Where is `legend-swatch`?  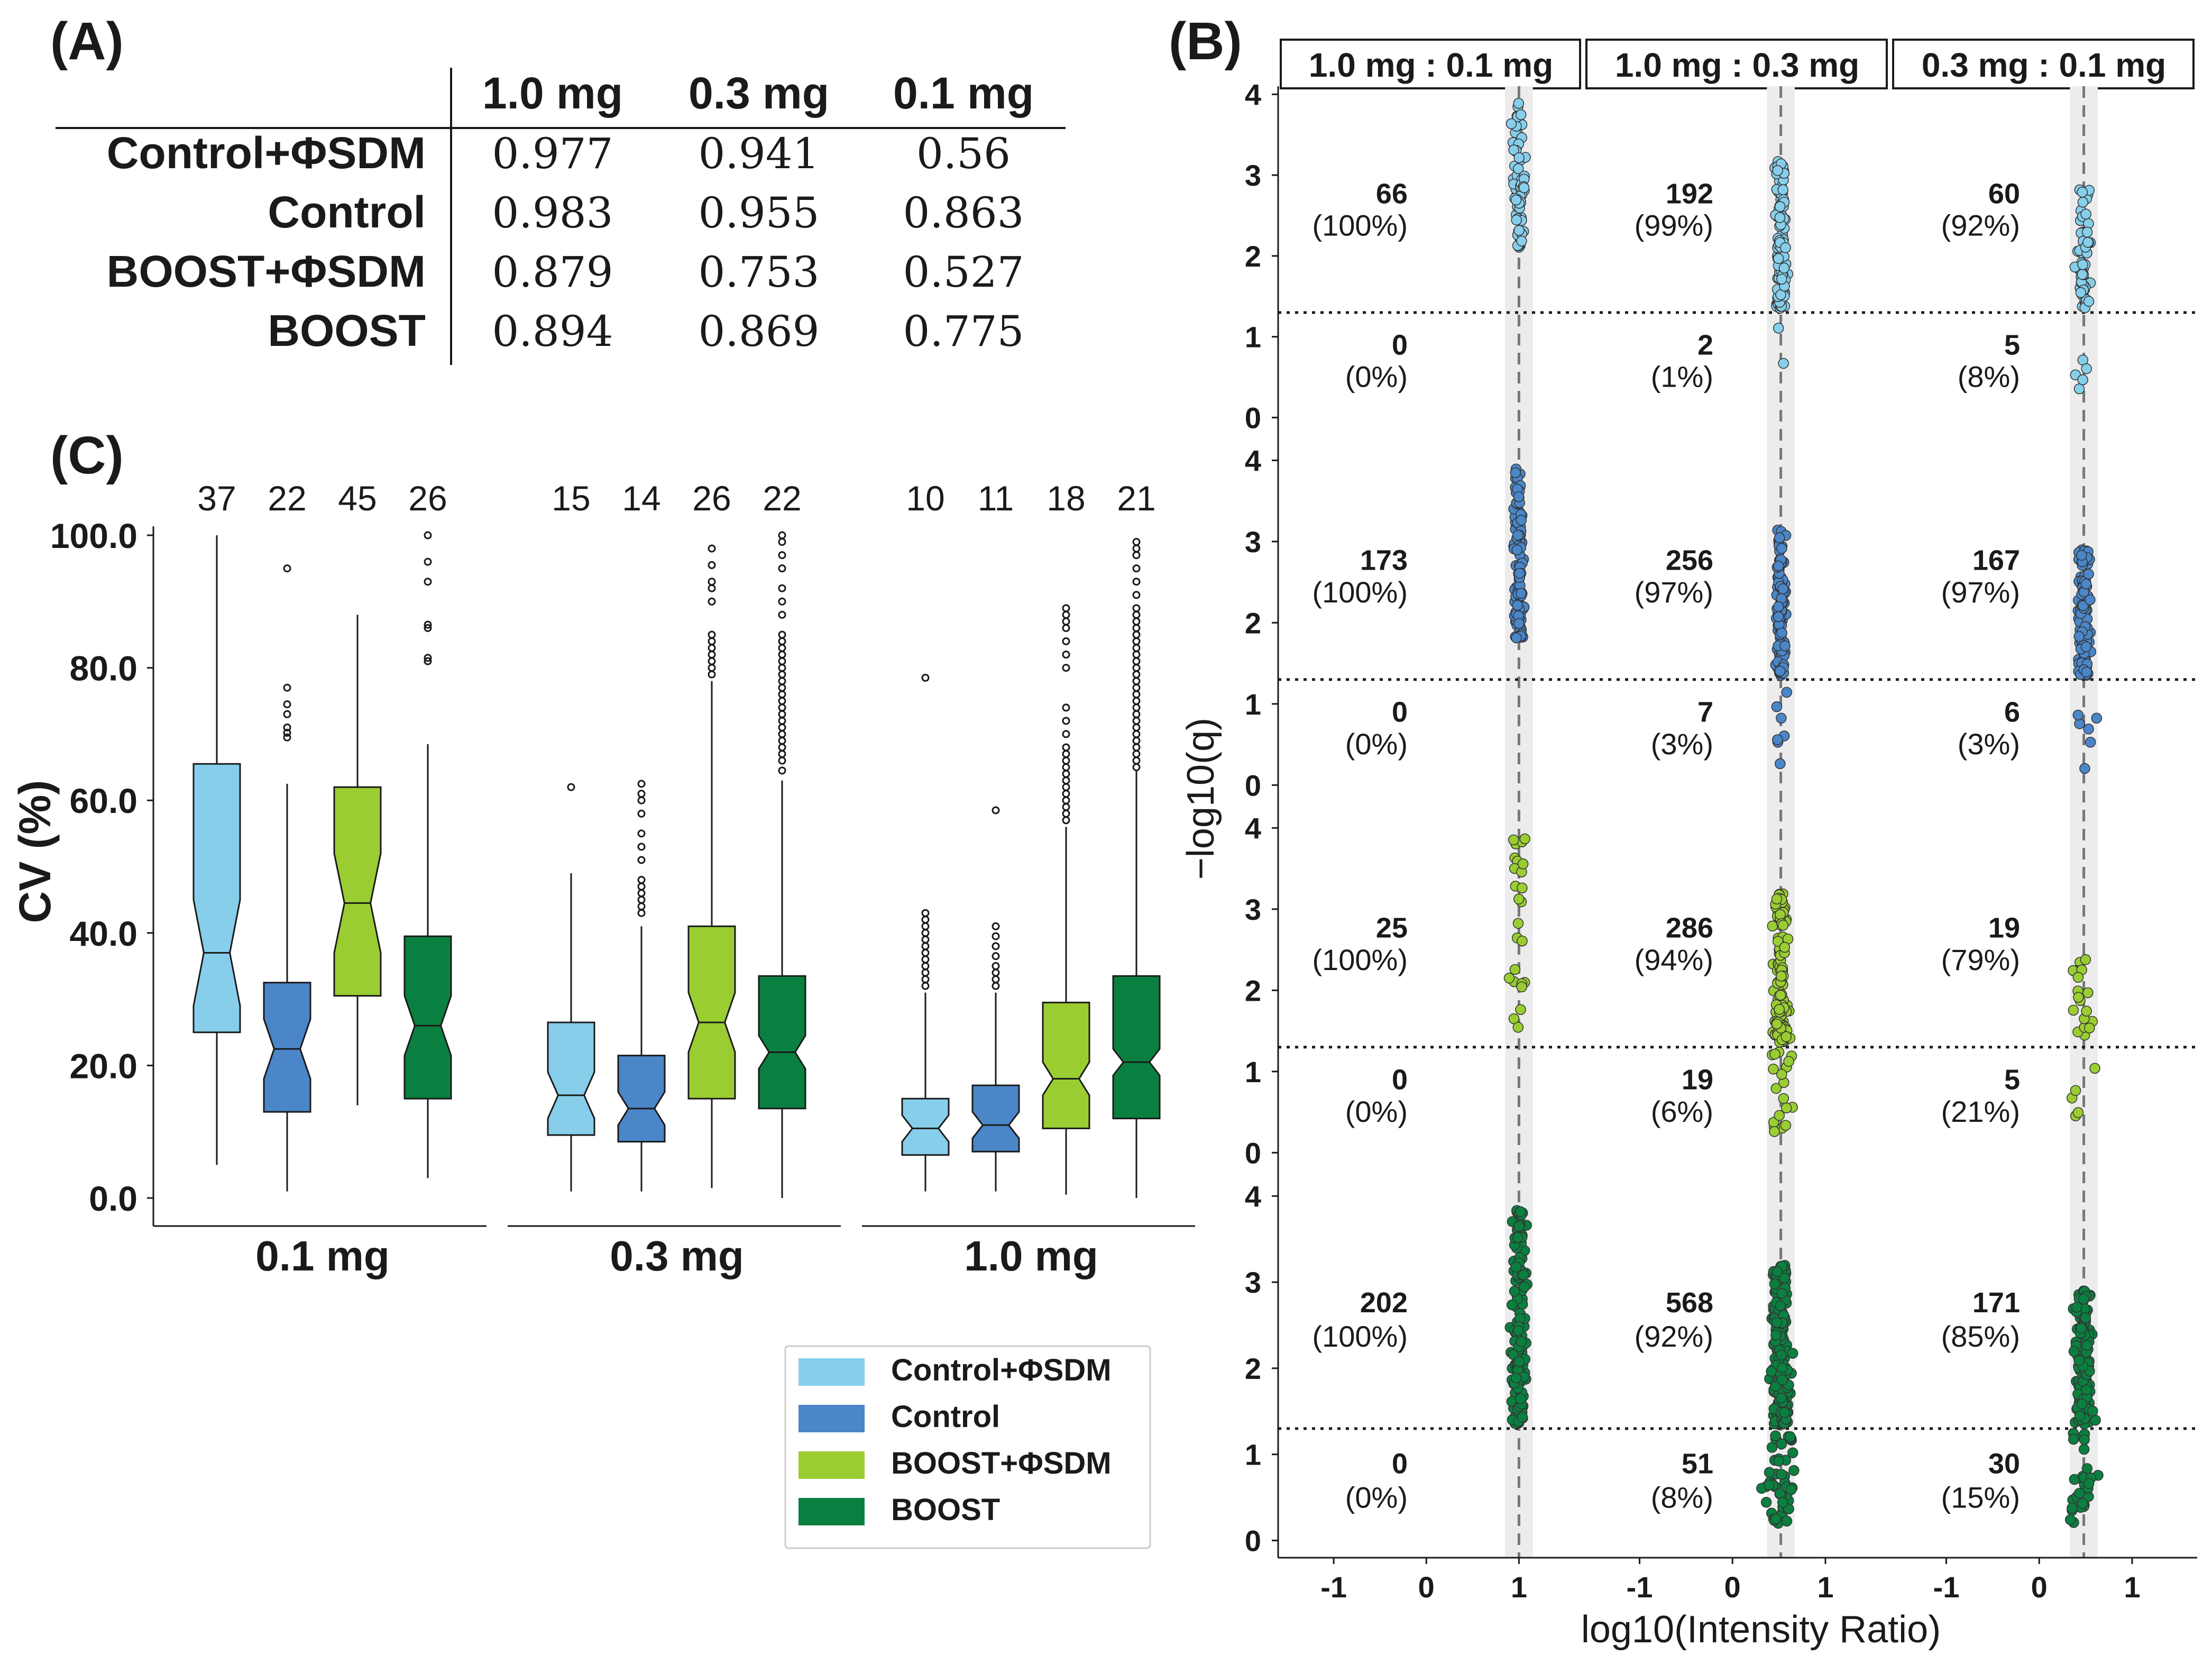
legend-swatch is located at coordinates (831, 1465).